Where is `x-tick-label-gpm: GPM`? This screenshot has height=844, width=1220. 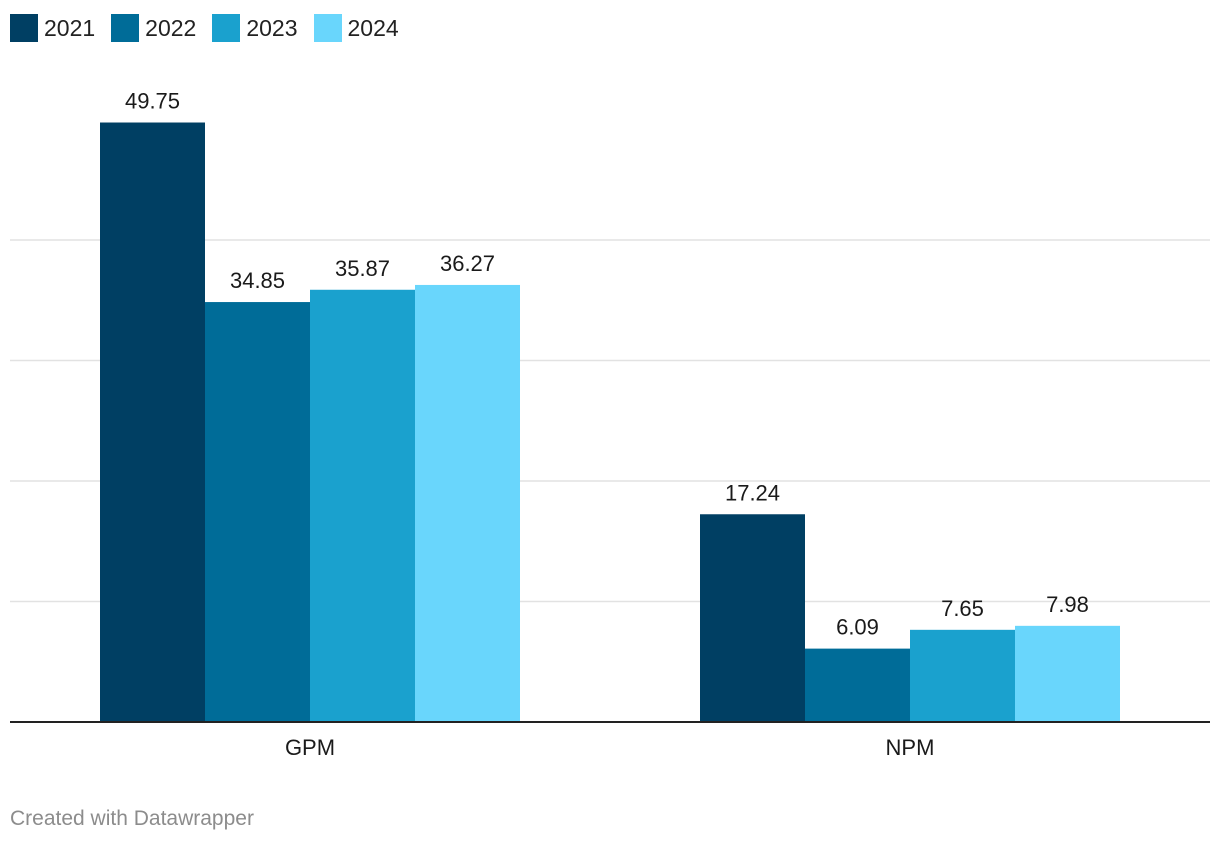
x-tick-label-gpm: GPM is located at coordinates (310, 747).